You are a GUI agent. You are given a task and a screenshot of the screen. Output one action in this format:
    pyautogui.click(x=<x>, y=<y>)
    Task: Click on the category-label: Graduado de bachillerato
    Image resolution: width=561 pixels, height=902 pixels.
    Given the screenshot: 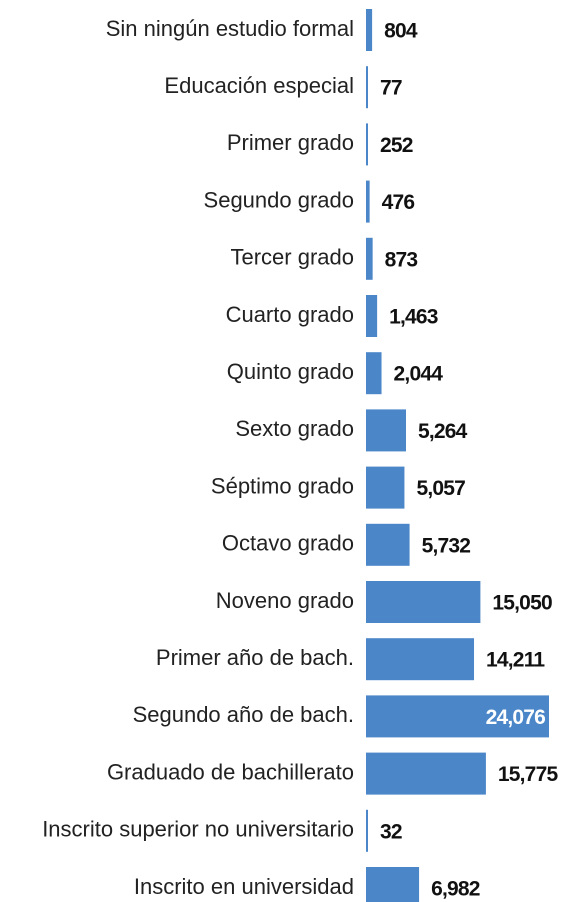 What is the action you would take?
    pyautogui.click(x=230, y=771)
    